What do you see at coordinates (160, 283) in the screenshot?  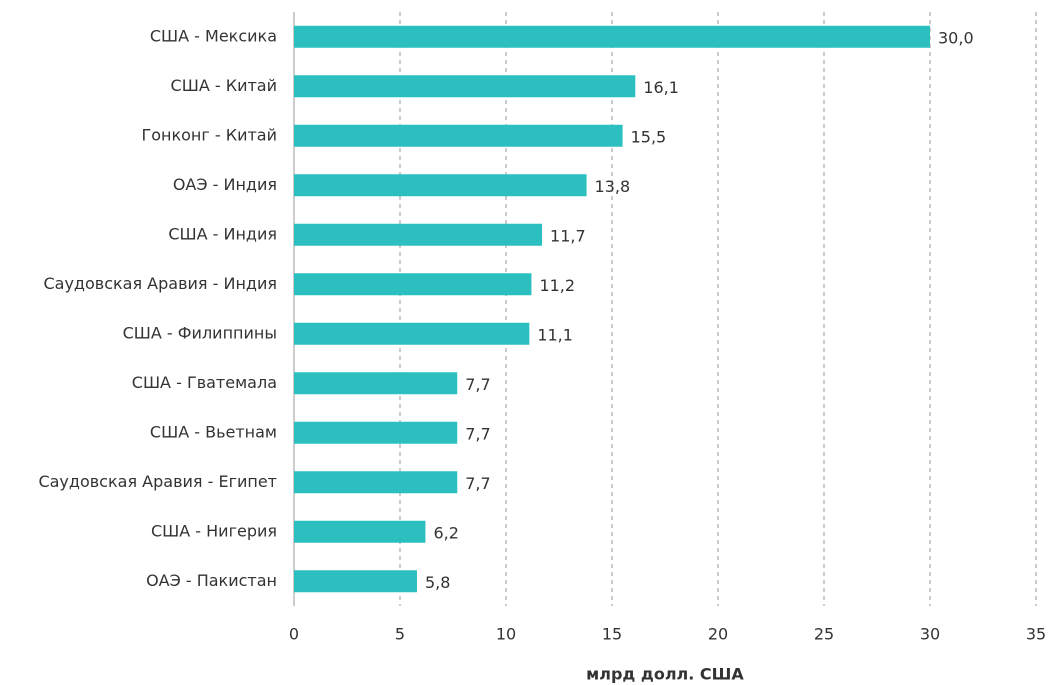 I see `y-tick-label: Саудовская Аравия - Индия` at bounding box center [160, 283].